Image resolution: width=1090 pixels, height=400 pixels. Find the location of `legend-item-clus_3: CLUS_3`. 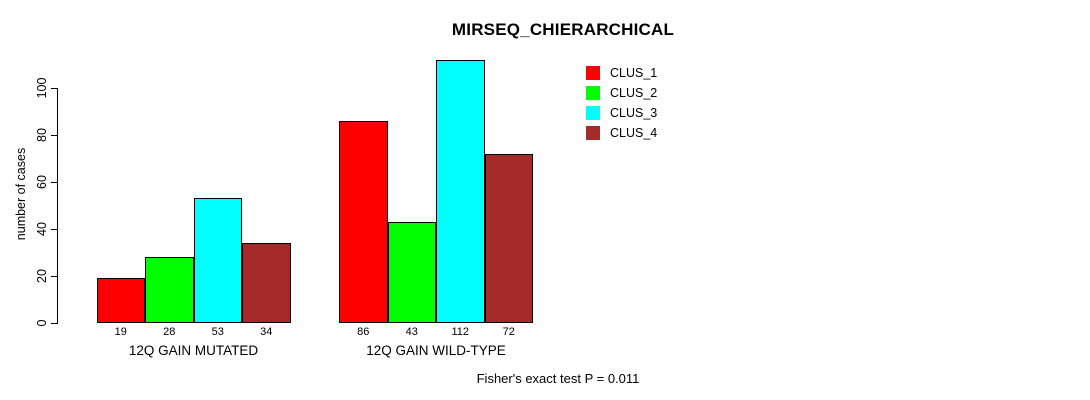

legend-item-clus_3: CLUS_3 is located at coordinates (621, 113).